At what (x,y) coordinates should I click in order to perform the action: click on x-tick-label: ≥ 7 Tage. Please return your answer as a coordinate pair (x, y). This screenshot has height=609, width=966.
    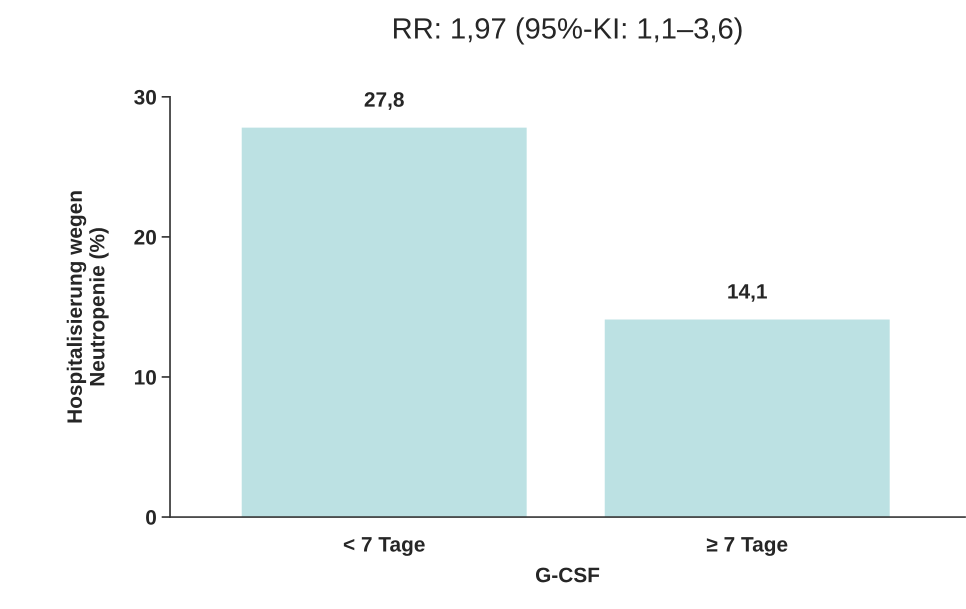
    Looking at the image, I should click on (747, 546).